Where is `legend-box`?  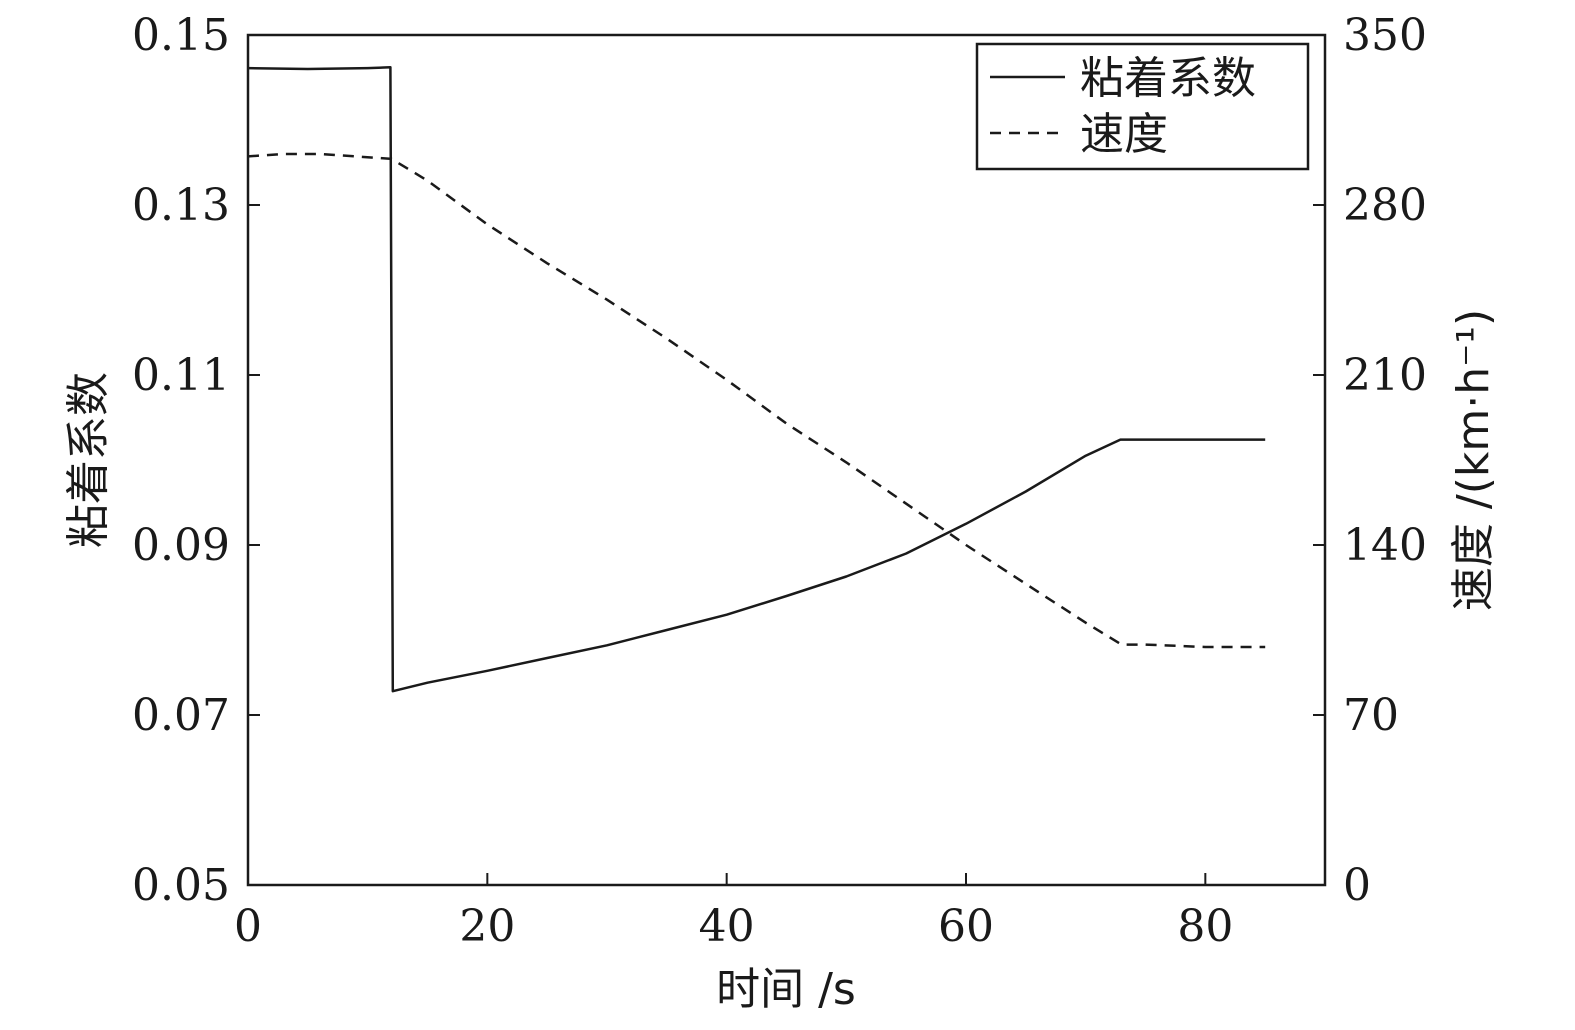 legend-box is located at coordinates (1142, 106).